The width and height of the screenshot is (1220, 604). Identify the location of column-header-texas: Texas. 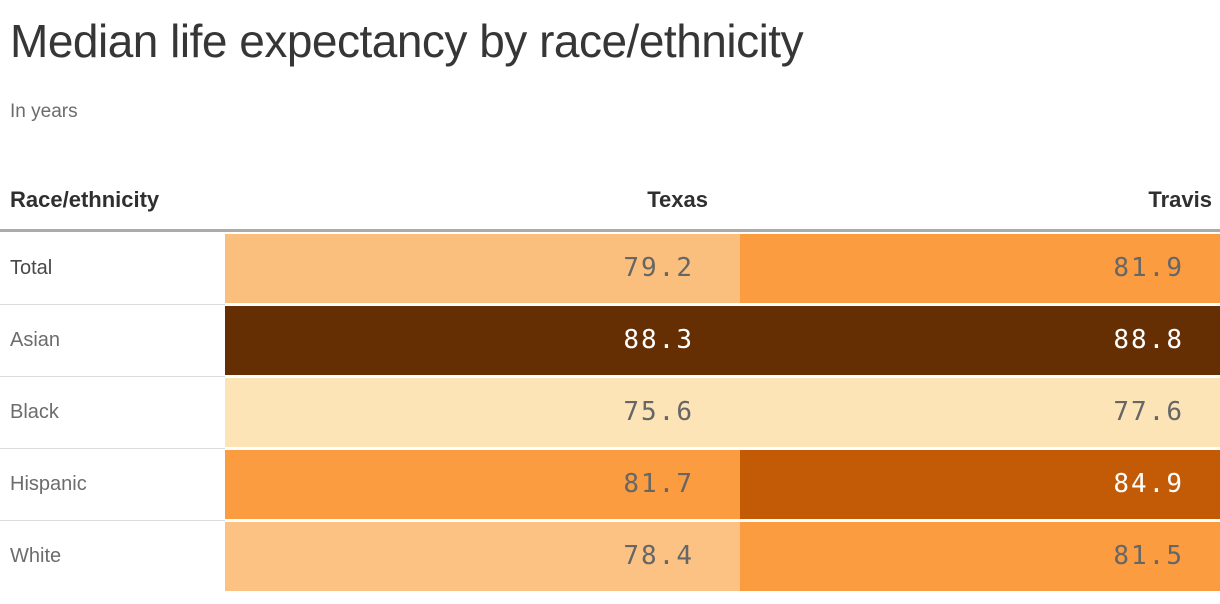
(677, 199).